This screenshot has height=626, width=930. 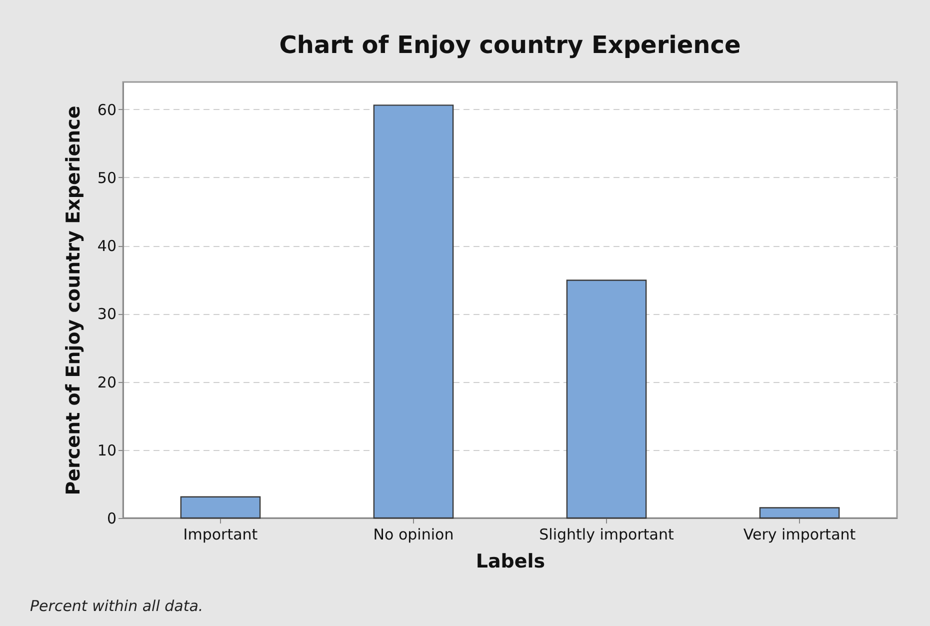 What do you see at coordinates (111, 519) in the screenshot?
I see `y-tick-label: 0` at bounding box center [111, 519].